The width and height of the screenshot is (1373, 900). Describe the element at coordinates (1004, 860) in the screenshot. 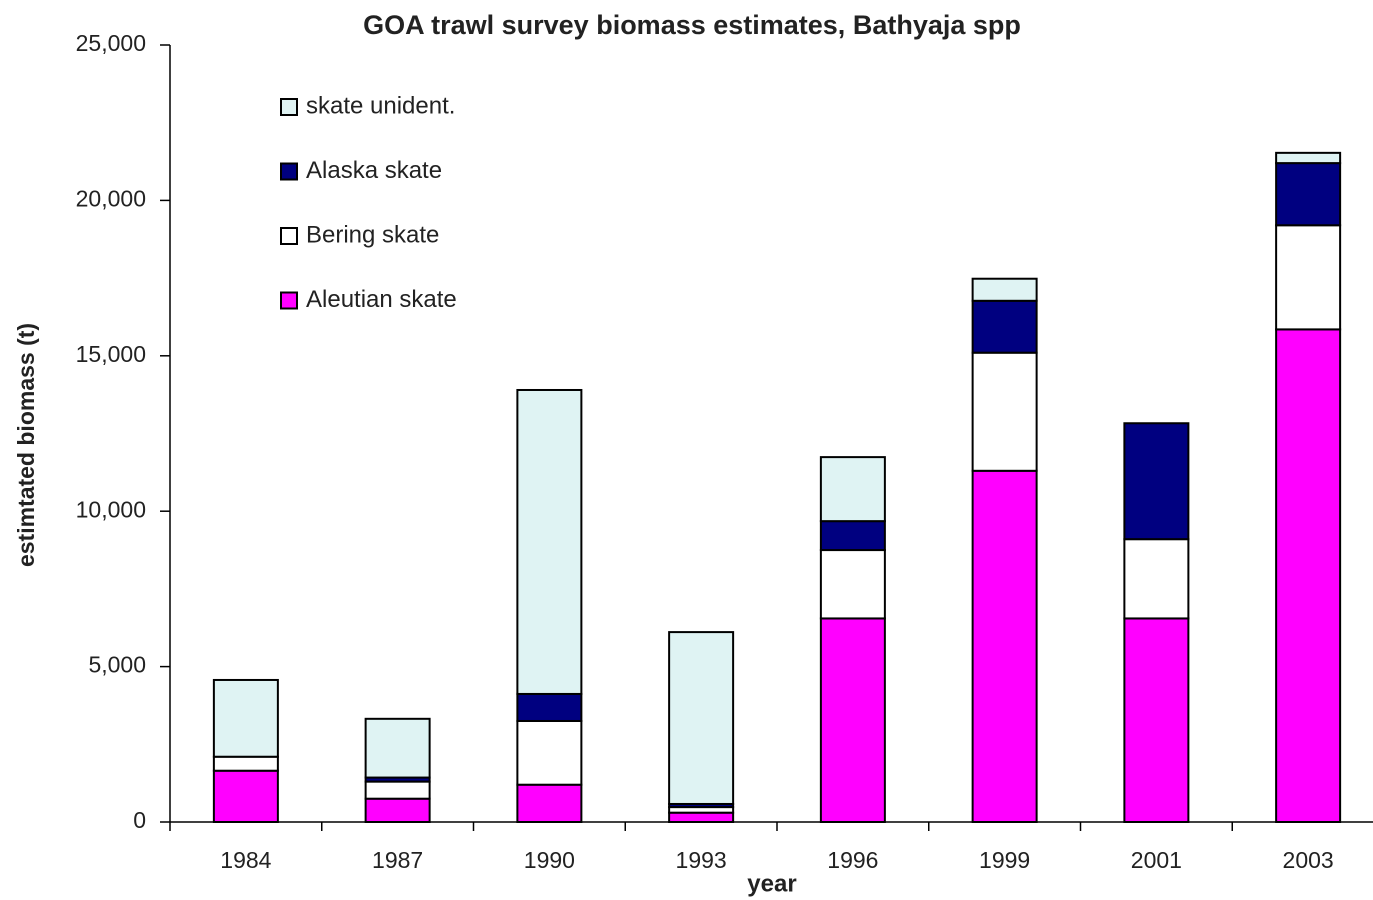

I see `x-tick-label: 1999` at that location.